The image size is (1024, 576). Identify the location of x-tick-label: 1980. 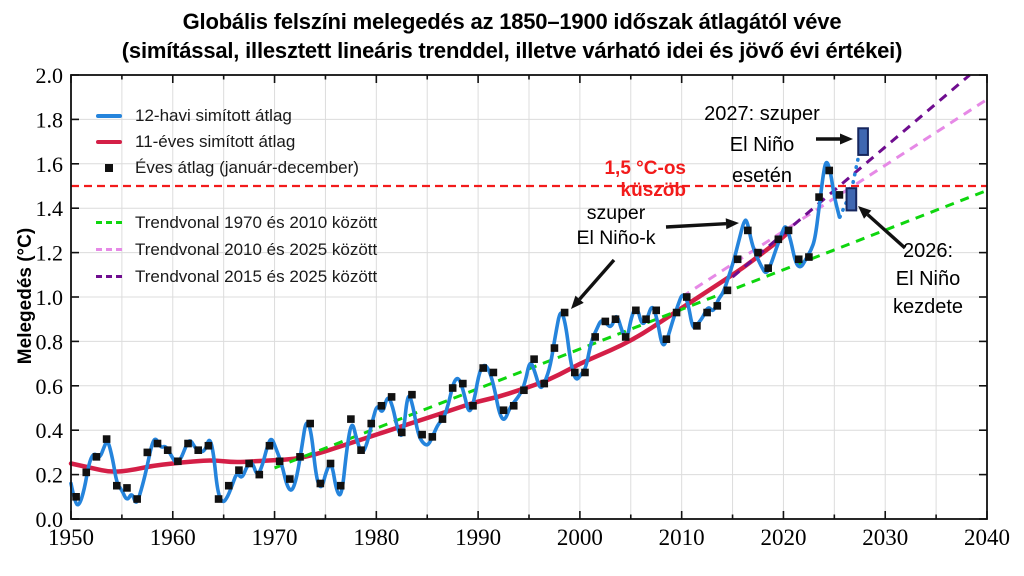
(376, 537).